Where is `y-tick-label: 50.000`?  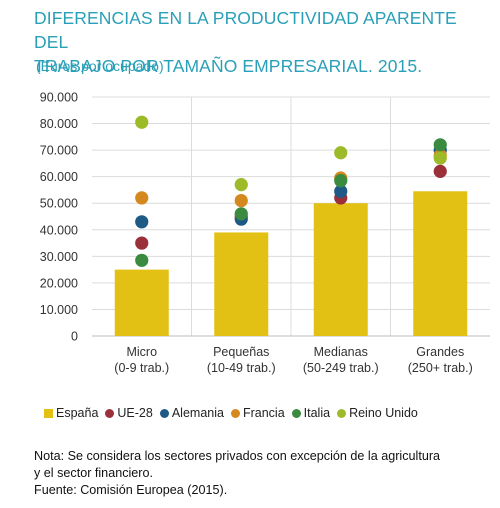
y-tick-label: 50.000 is located at coordinates (59, 204).